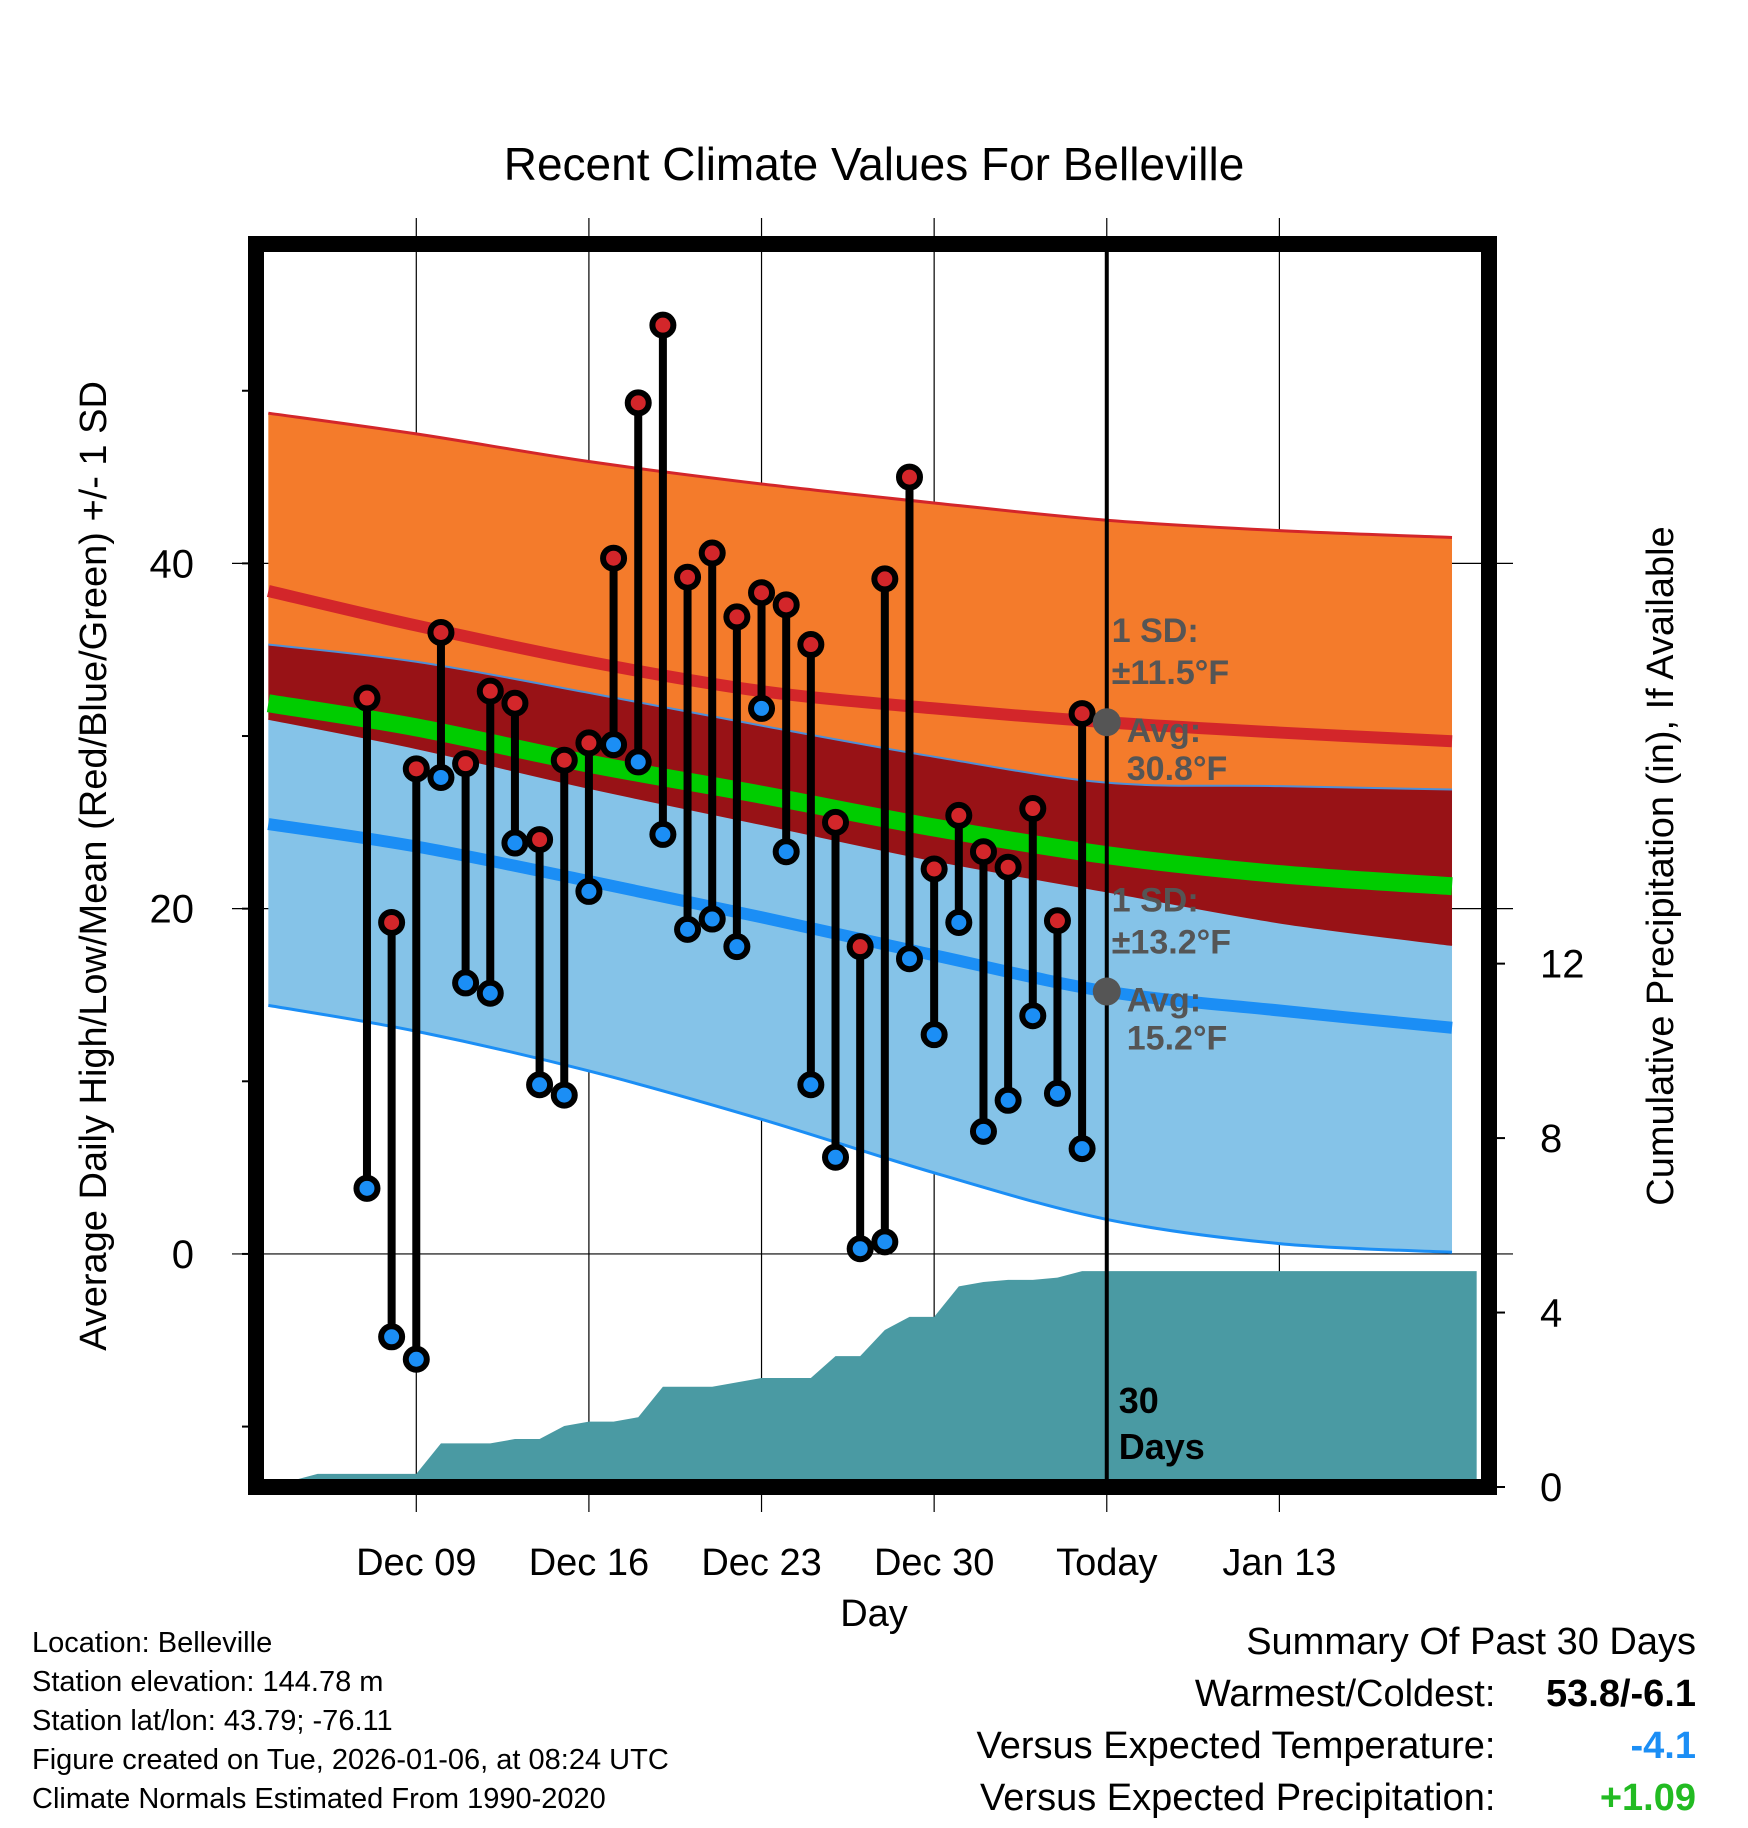 The width and height of the screenshot is (1748, 1828). What do you see at coordinates (860, 475) in the screenshot?
I see `high-upper-line` at bounding box center [860, 475].